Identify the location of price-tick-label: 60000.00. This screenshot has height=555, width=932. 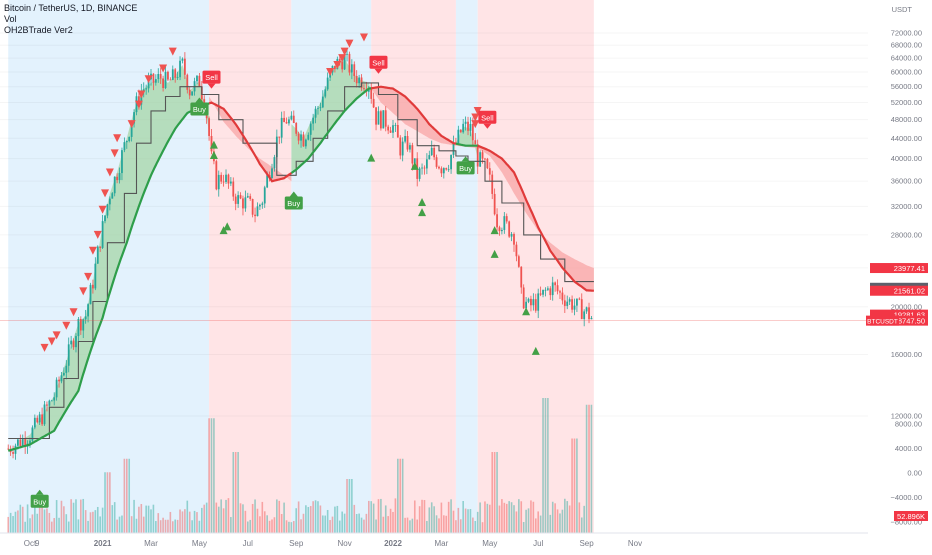
(906, 71).